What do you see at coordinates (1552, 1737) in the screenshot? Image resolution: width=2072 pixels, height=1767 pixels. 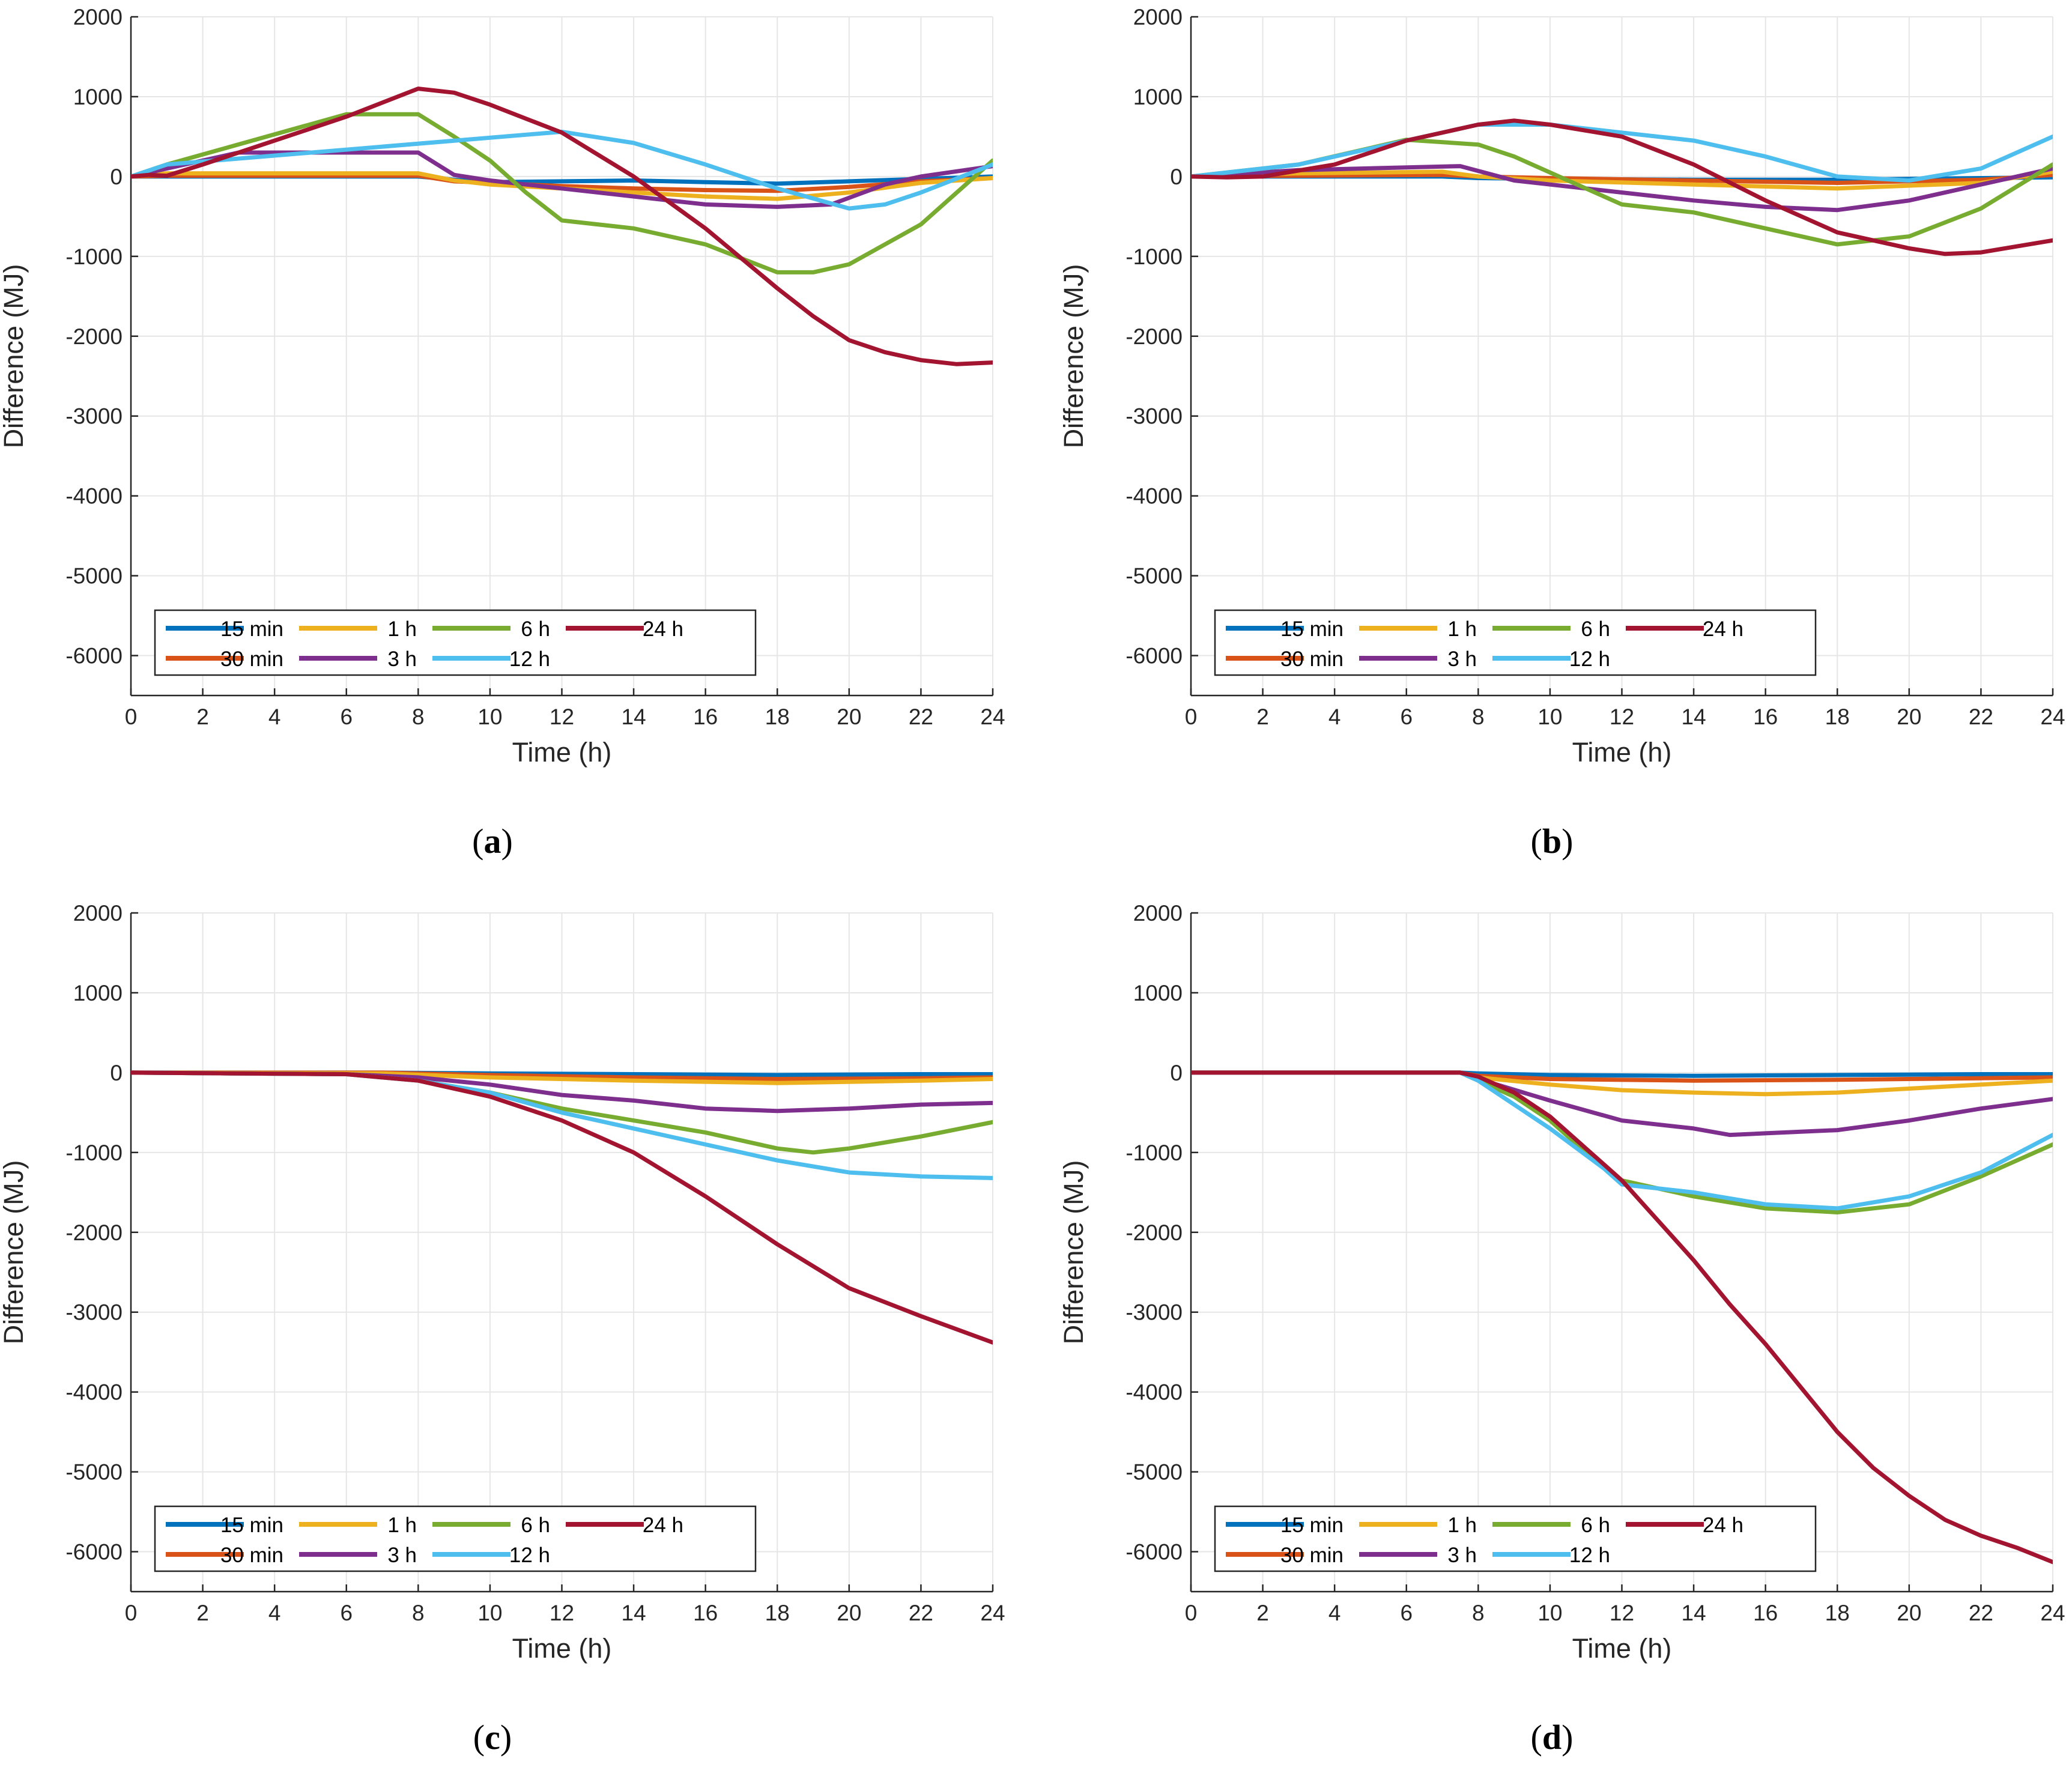 I see `panel-caption: (d)` at bounding box center [1552, 1737].